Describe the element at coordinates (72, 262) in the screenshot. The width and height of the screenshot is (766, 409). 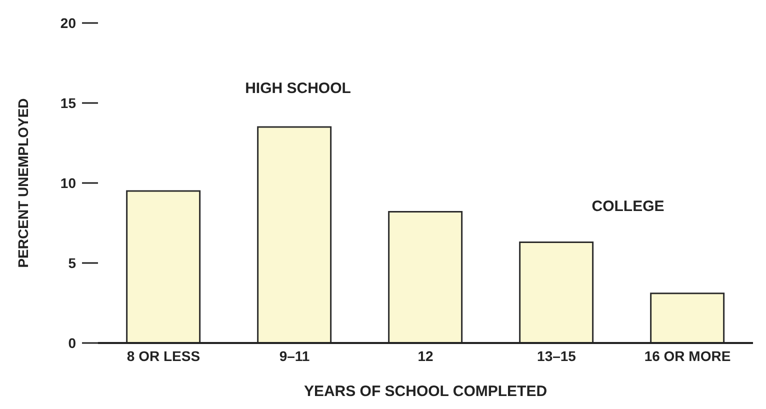
I see `y-tick-label: 5` at that location.